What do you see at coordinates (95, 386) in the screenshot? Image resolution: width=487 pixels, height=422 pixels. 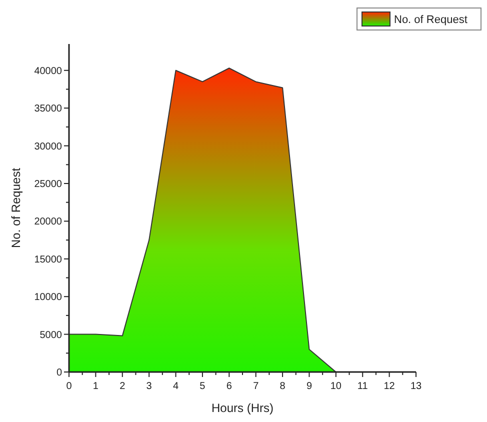 I see `x-tick-label: 1` at bounding box center [95, 386].